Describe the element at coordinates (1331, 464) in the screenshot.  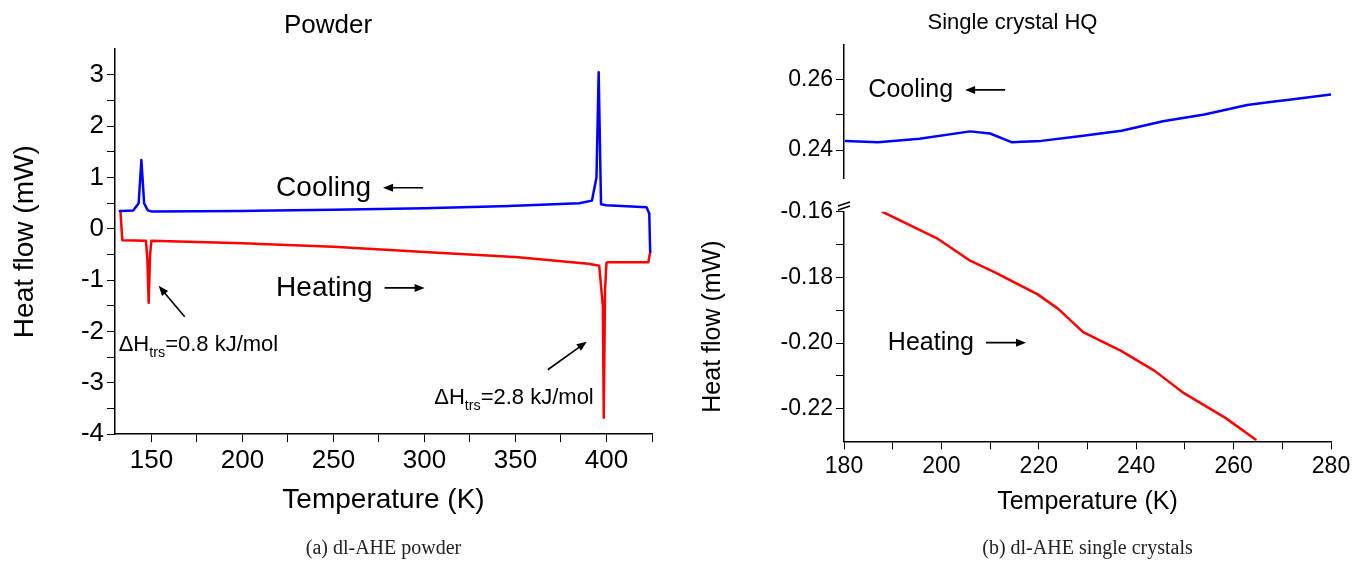
I see `x-tick-label: 280` at that location.